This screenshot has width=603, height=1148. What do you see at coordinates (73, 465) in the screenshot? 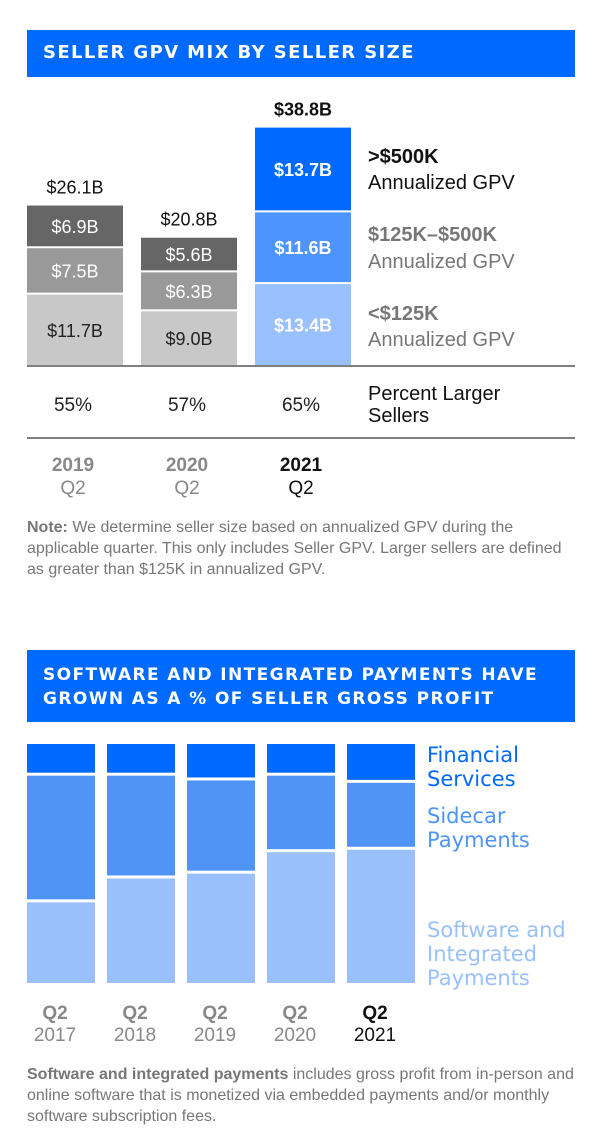
I see `chart1-year-label: 2019` at bounding box center [73, 465].